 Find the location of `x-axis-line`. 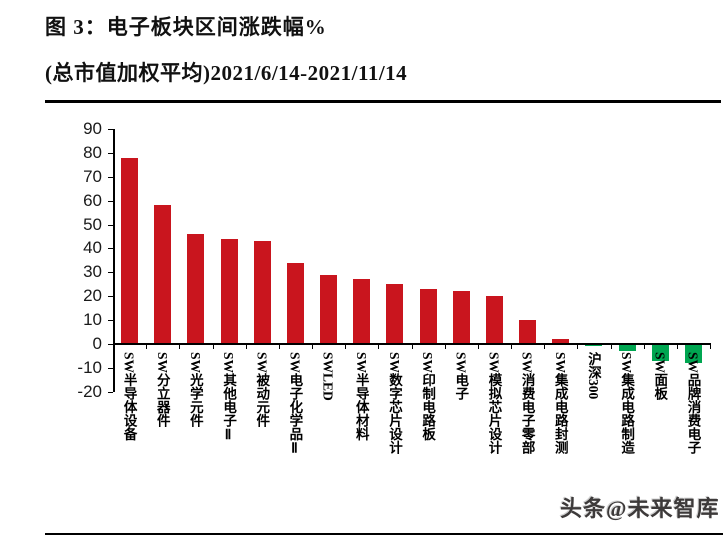

x-axis-line is located at coordinates (412, 344).